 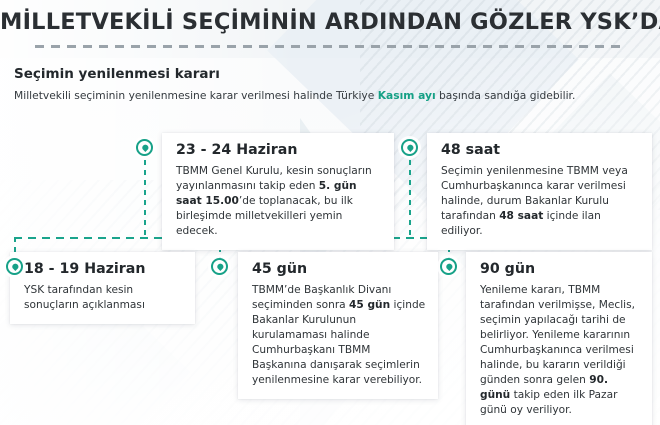 What do you see at coordinates (280, 269) in the screenshot?
I see `card-title: 45 gün` at bounding box center [280, 269].